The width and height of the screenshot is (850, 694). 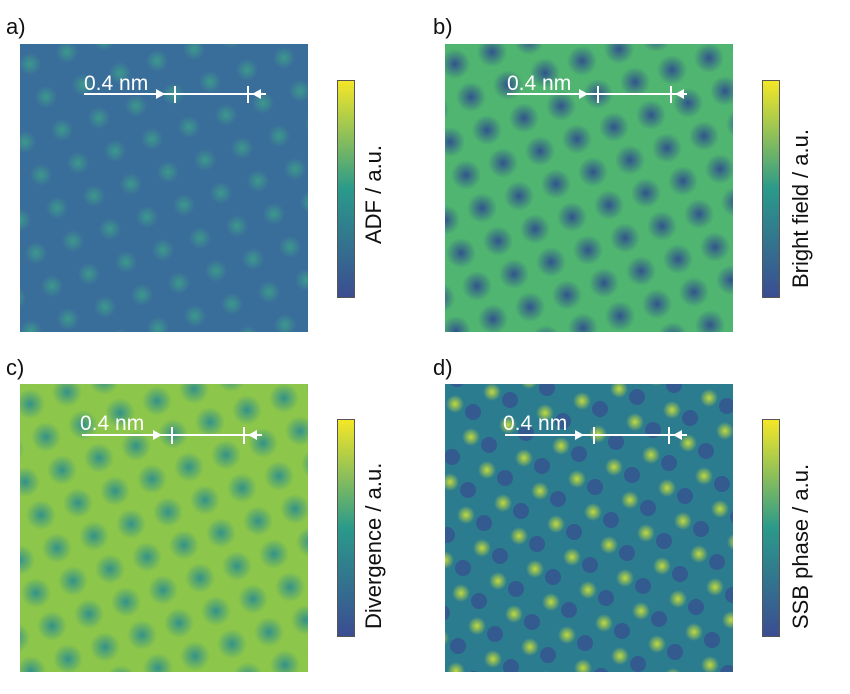 What do you see at coordinates (443, 26) in the screenshot?
I see `panel-label: b)` at bounding box center [443, 26].